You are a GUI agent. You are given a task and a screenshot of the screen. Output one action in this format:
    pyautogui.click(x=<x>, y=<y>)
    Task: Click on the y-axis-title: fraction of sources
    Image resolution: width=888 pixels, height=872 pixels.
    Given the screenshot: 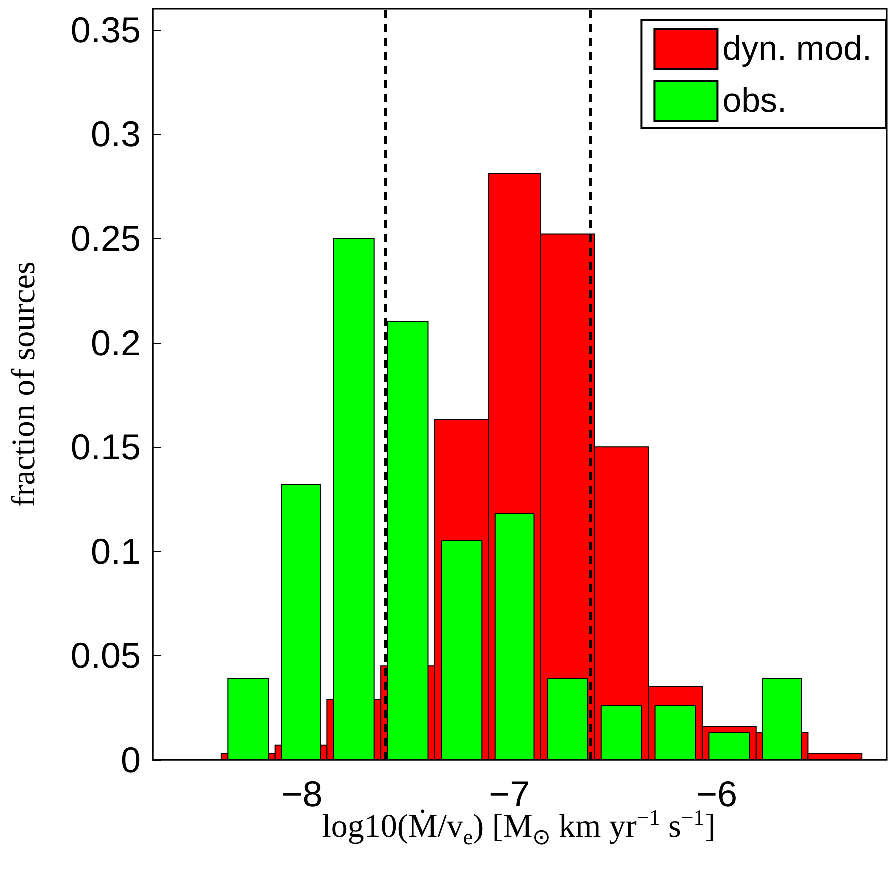 What is the action you would take?
    pyautogui.click(x=24, y=385)
    